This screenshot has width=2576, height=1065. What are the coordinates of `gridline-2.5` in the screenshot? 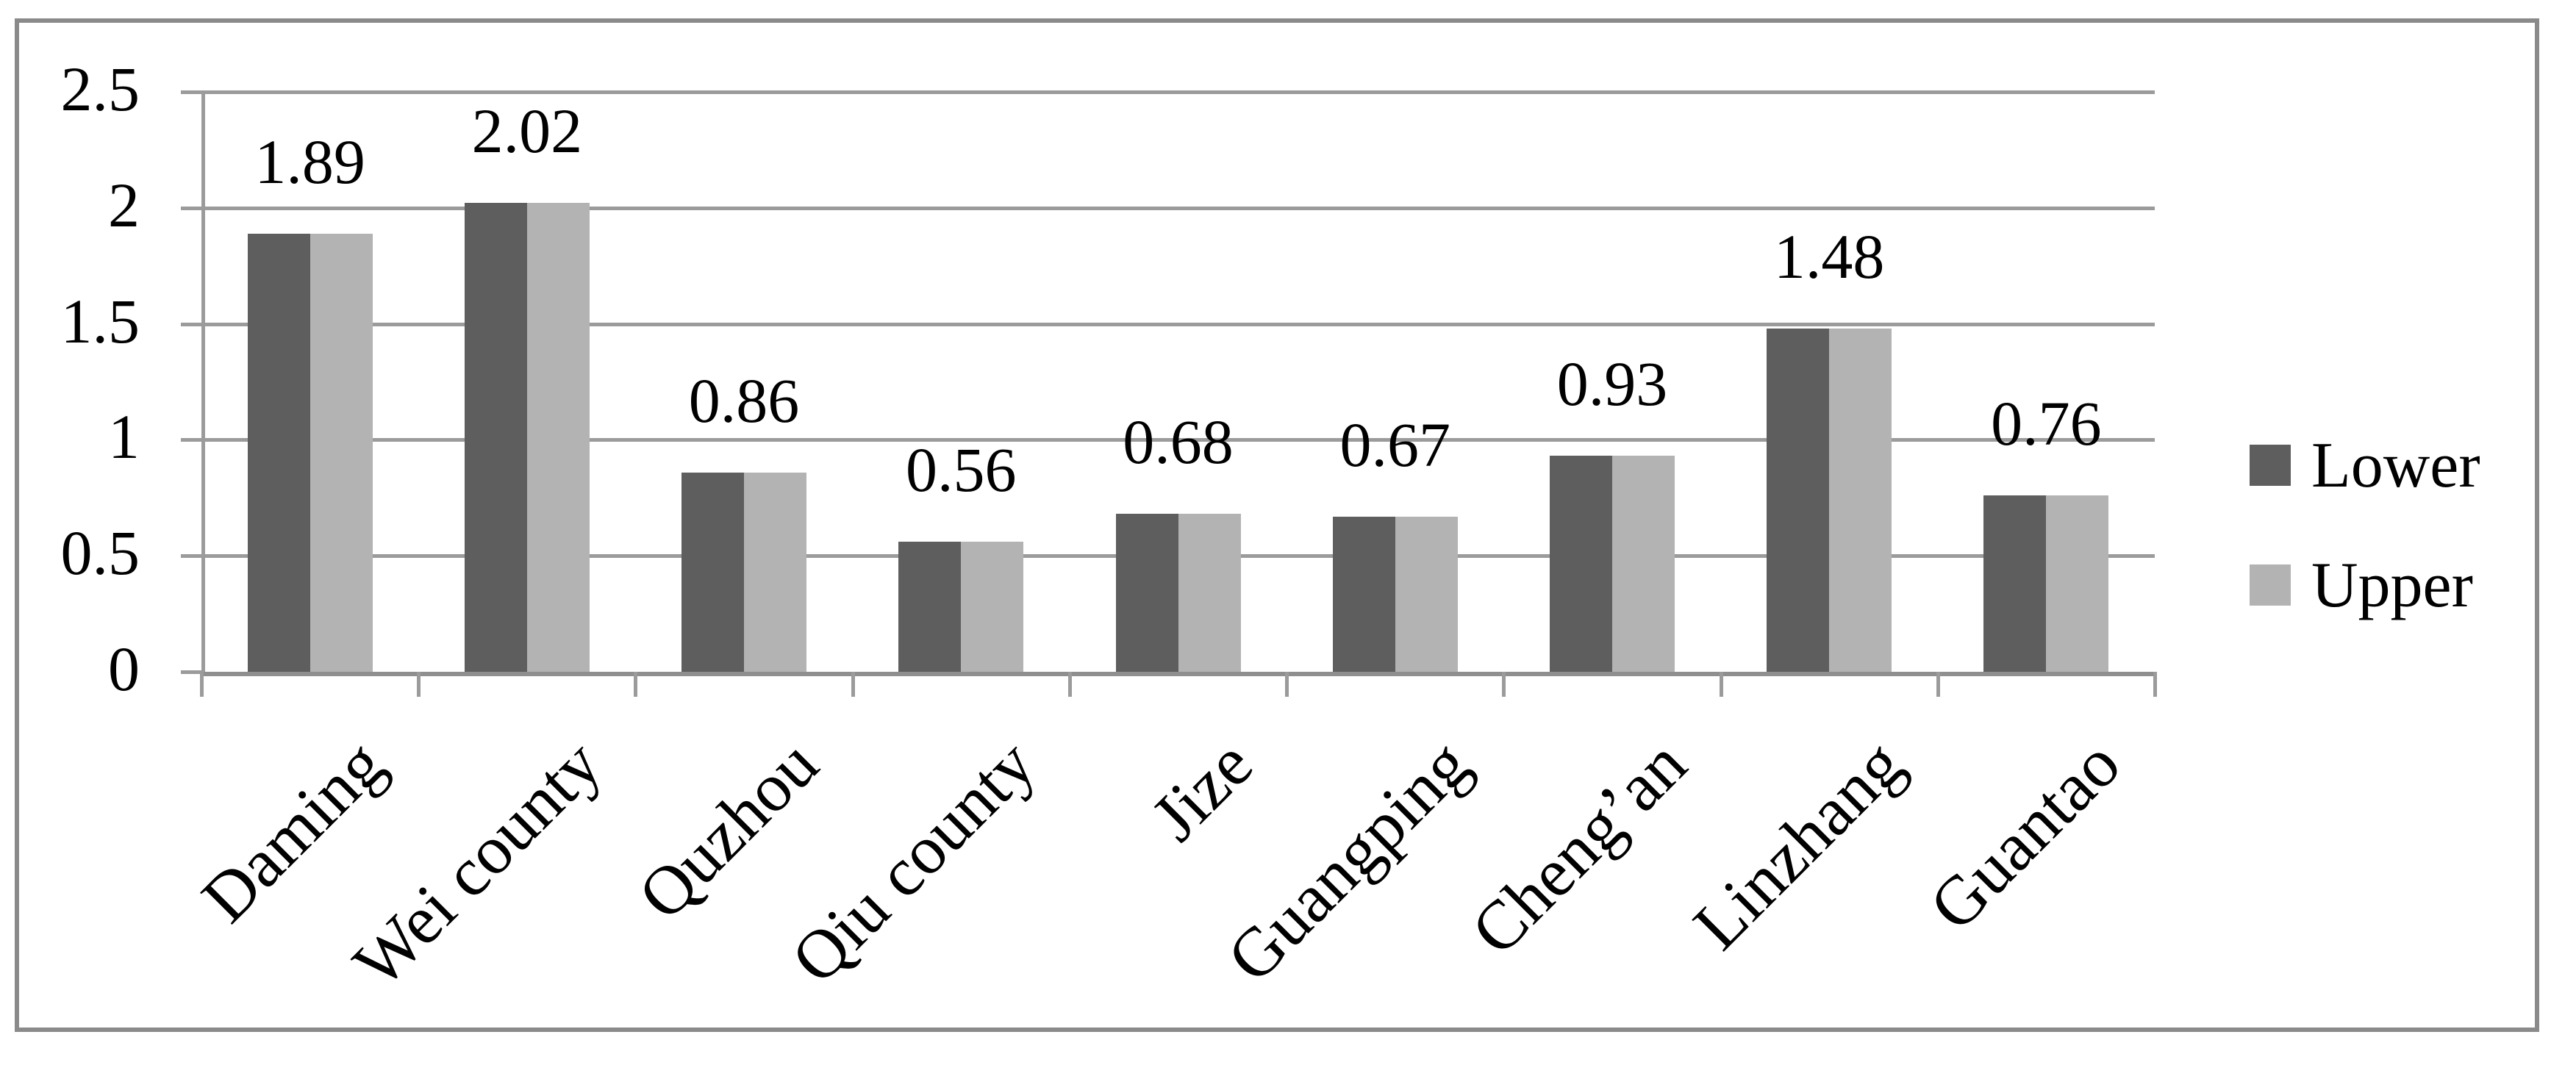 It's located at (1178, 92).